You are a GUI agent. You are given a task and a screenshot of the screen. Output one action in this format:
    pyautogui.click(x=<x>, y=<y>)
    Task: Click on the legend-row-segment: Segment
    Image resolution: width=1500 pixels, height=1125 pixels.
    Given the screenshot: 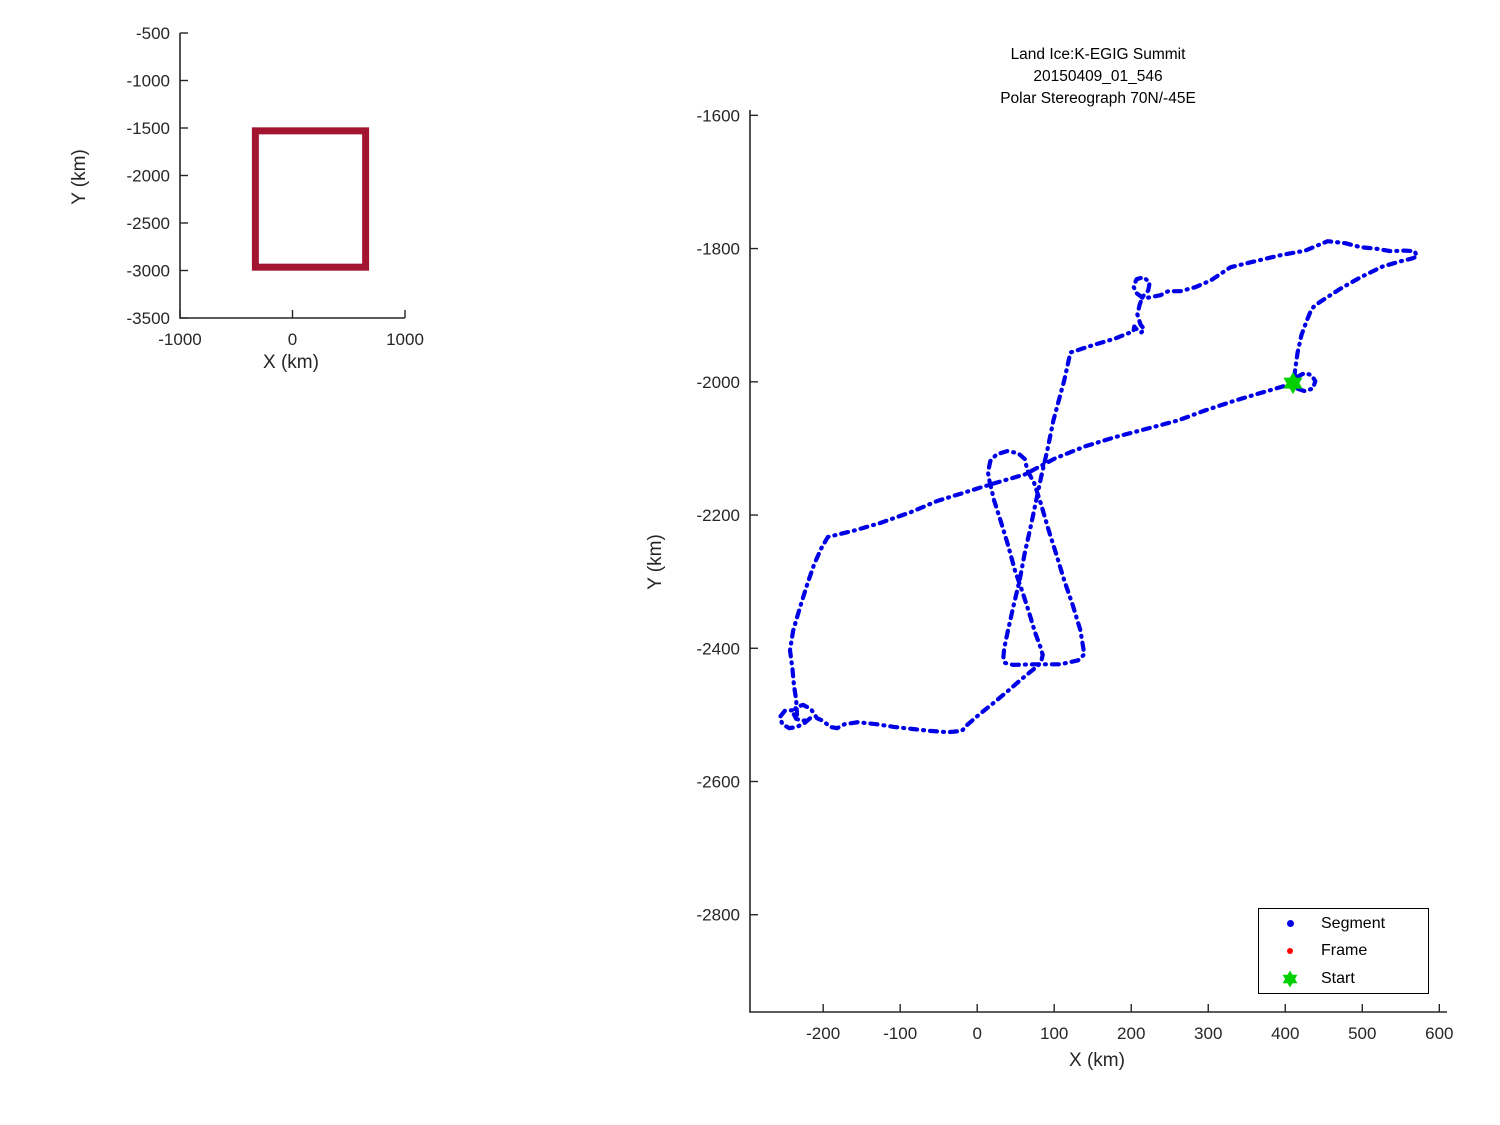 What is the action you would take?
    pyautogui.click(x=1343, y=924)
    